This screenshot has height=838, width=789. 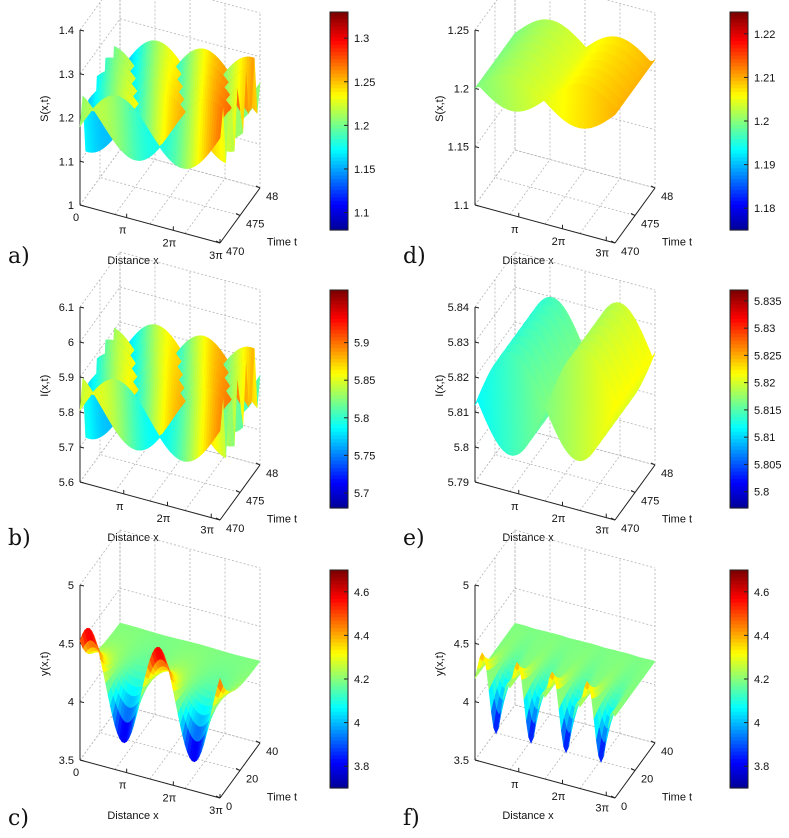 What do you see at coordinates (361, 767) in the screenshot?
I see `colorbar-tick-label: 3.8` at bounding box center [361, 767].